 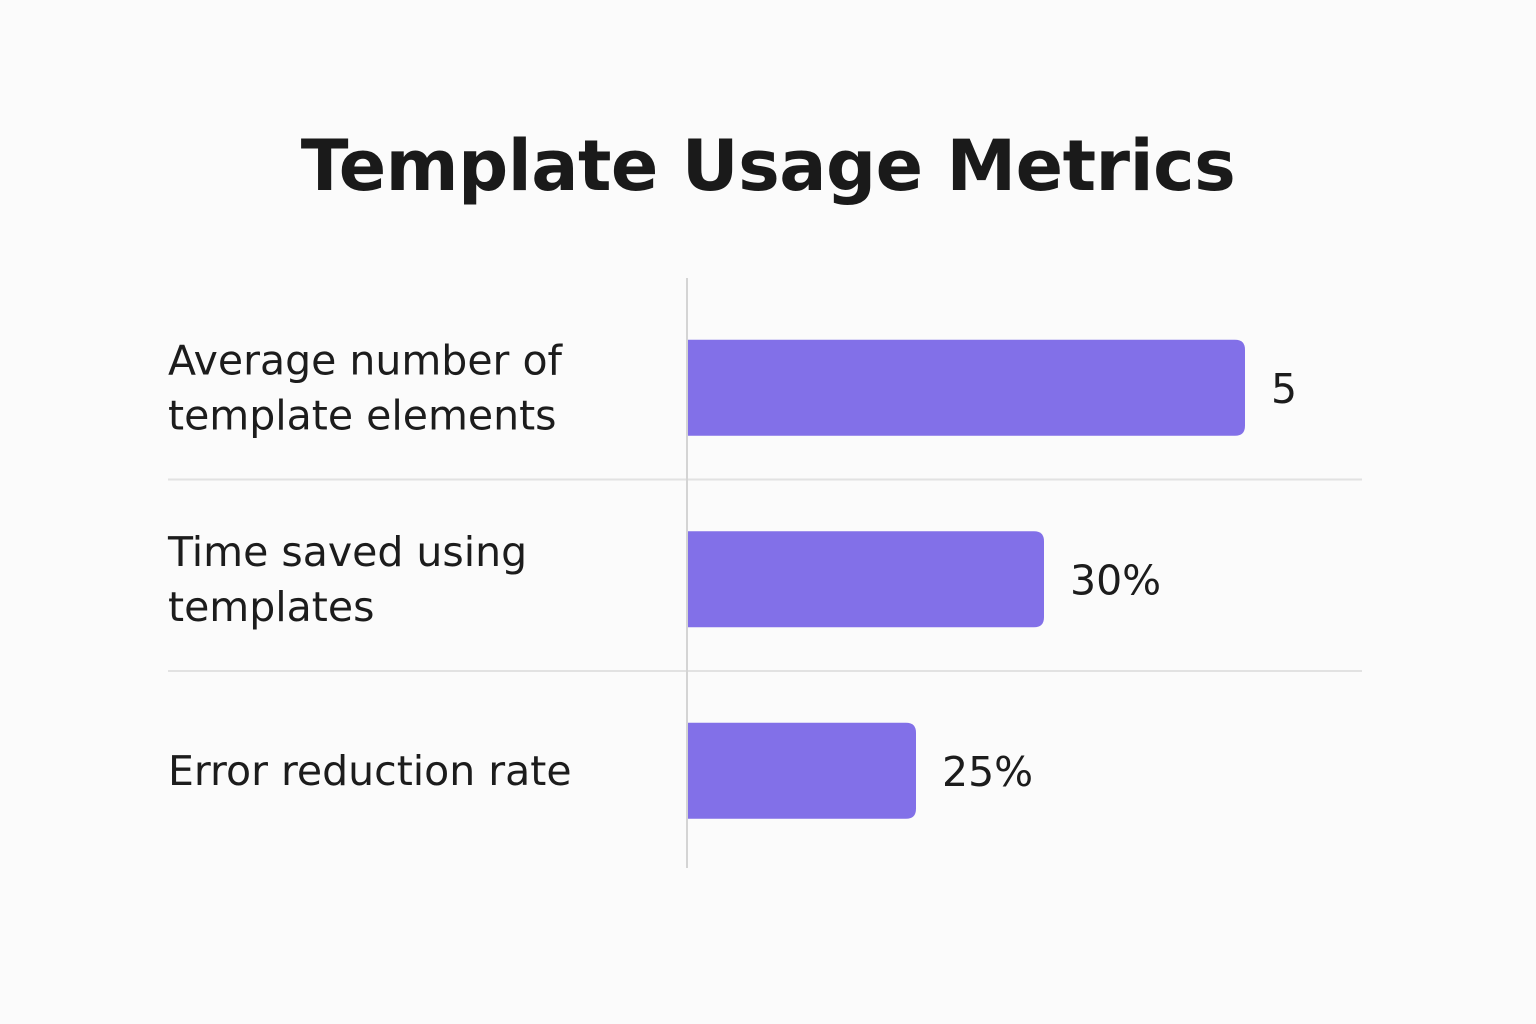 What do you see at coordinates (370, 771) in the screenshot?
I see `category-label: Error reduction rate` at bounding box center [370, 771].